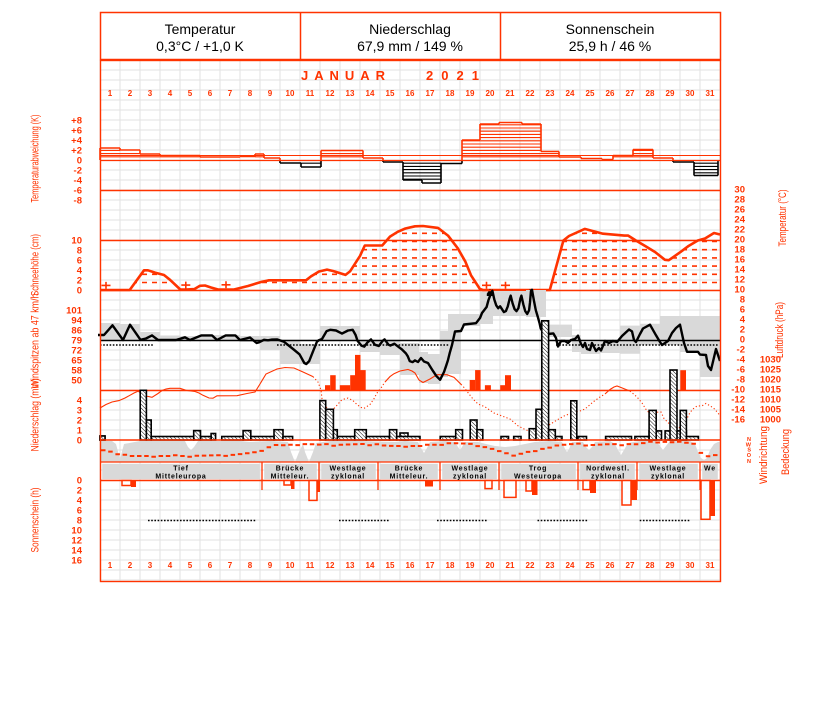 This screenshot has height=702, width=827. I want to click on svg-text: 13, so click(350, 93).